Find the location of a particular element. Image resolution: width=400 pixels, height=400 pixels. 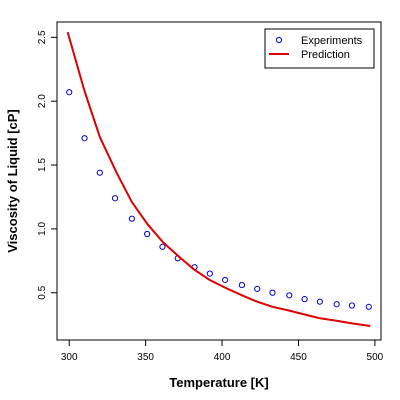

x-axis-title: Temperature [K] is located at coordinates (218, 382).